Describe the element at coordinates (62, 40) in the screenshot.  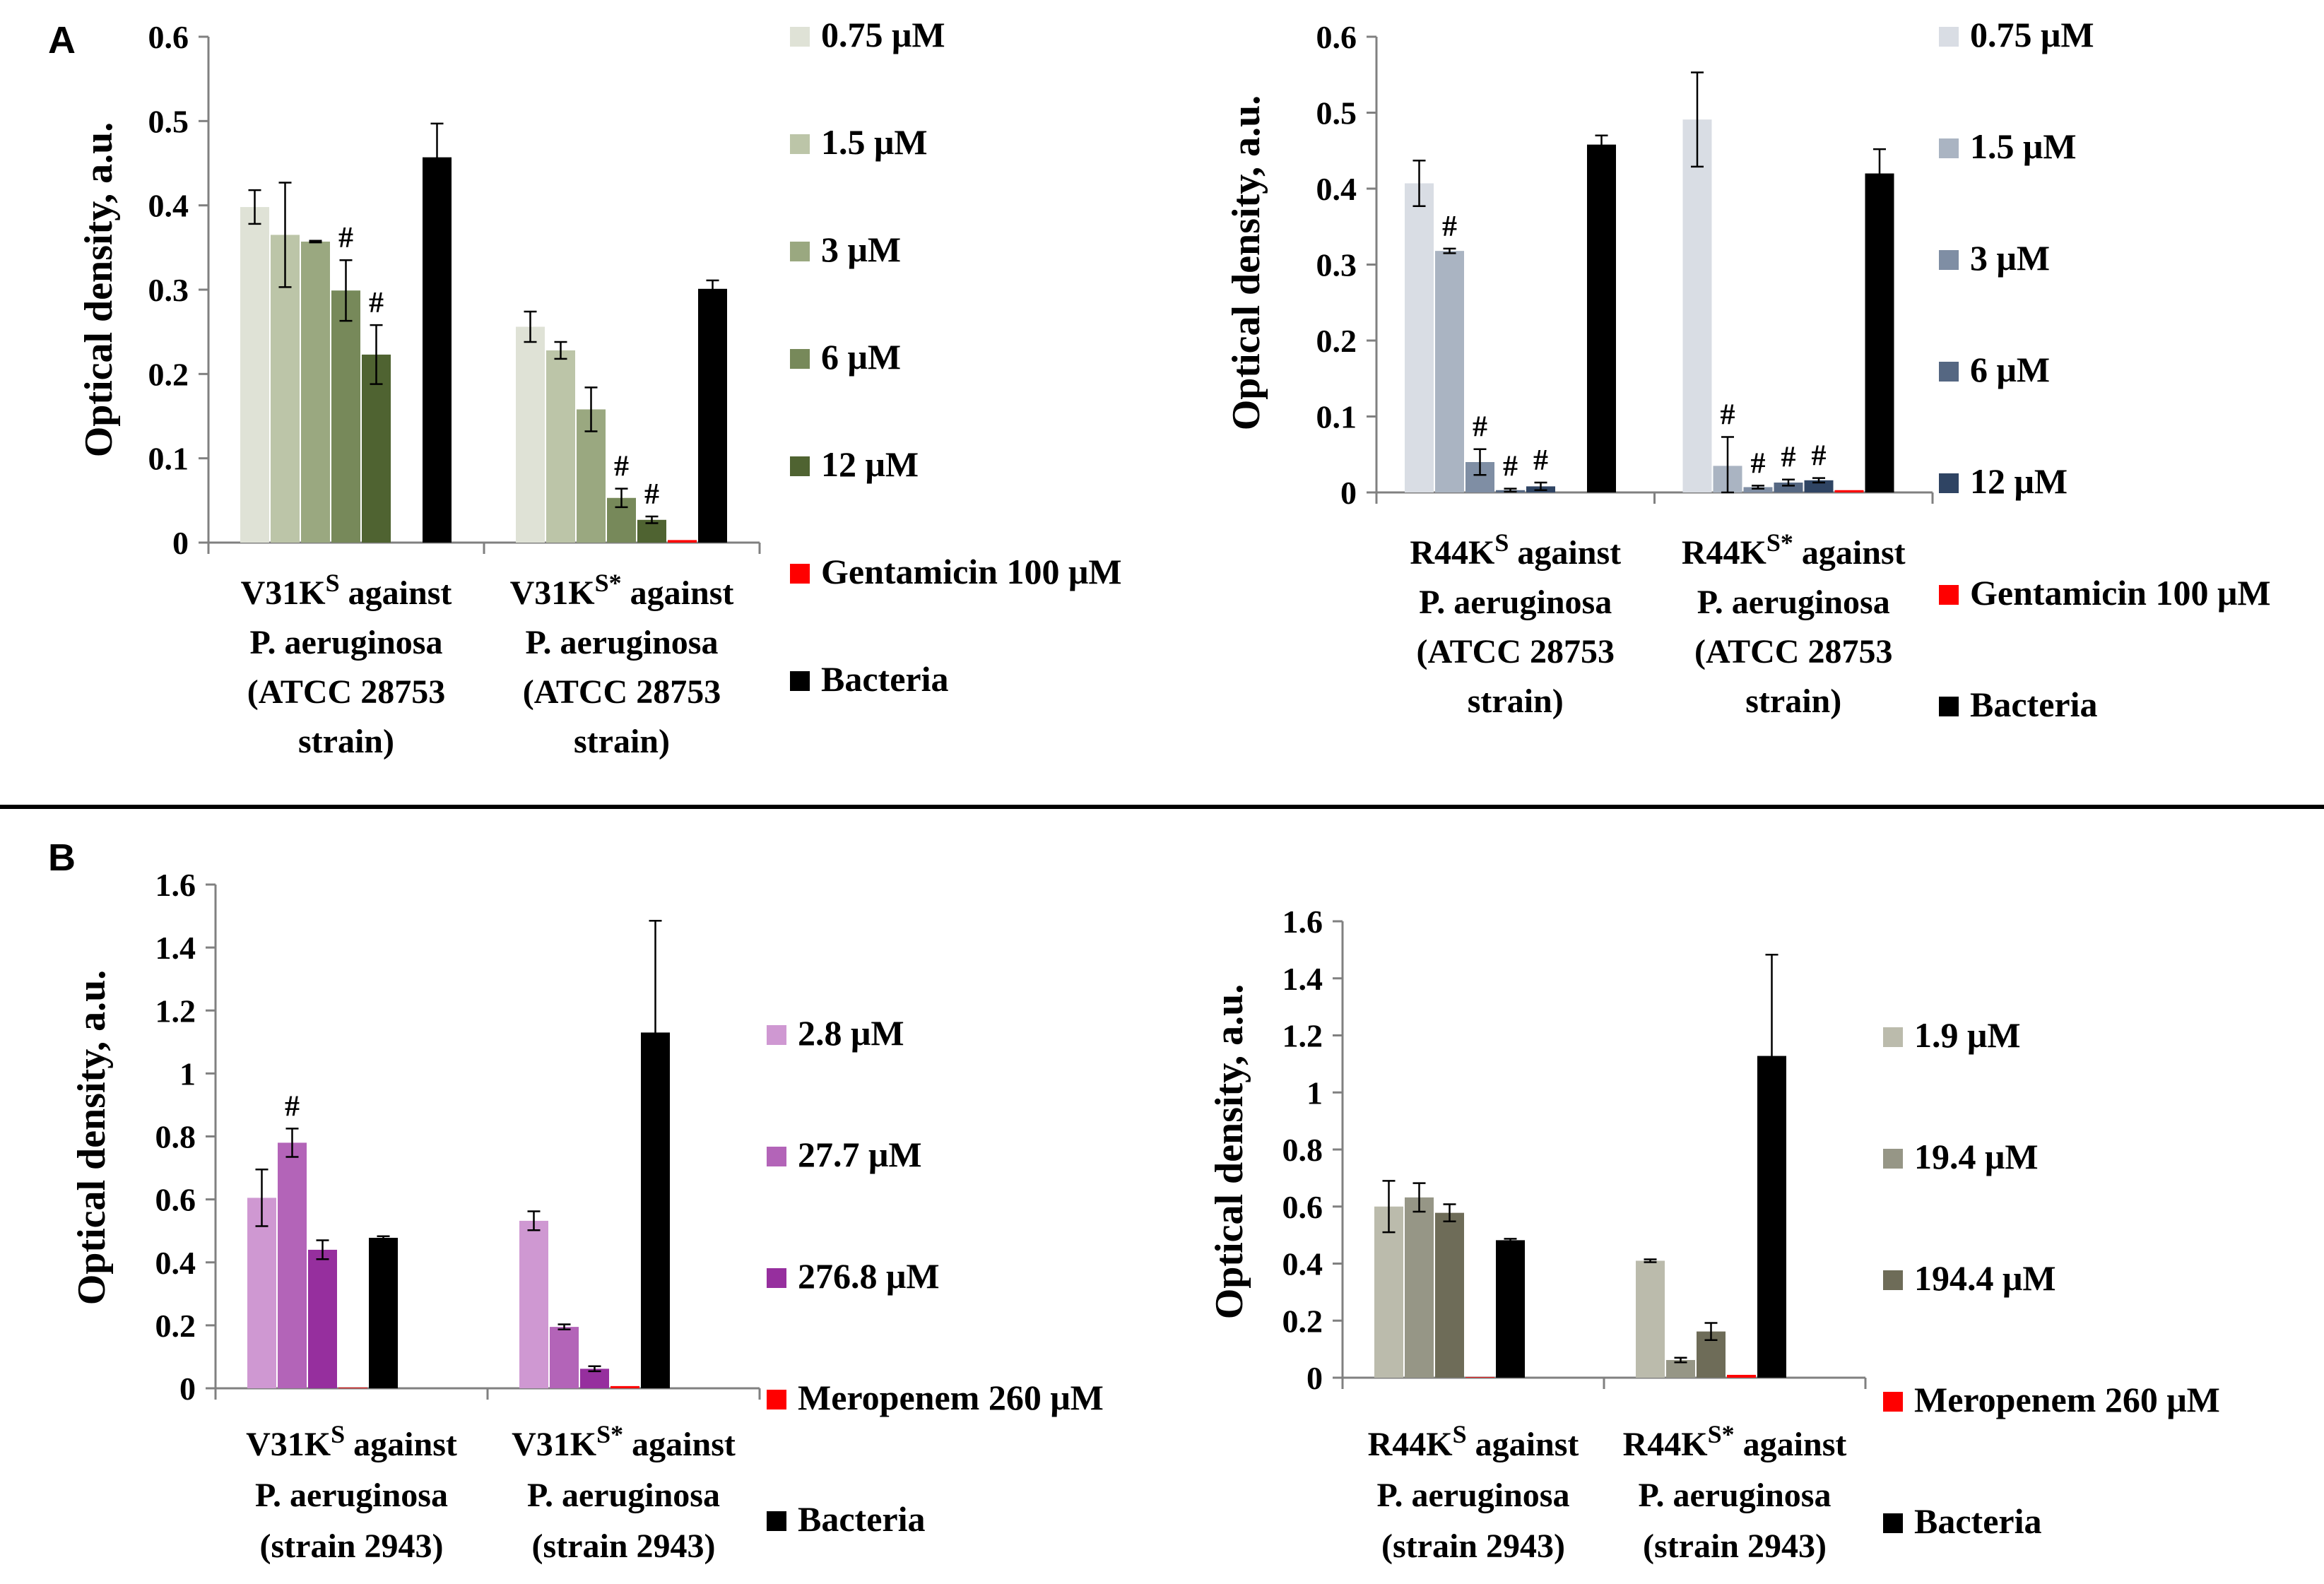
I see `panel-a-label: A` at that location.